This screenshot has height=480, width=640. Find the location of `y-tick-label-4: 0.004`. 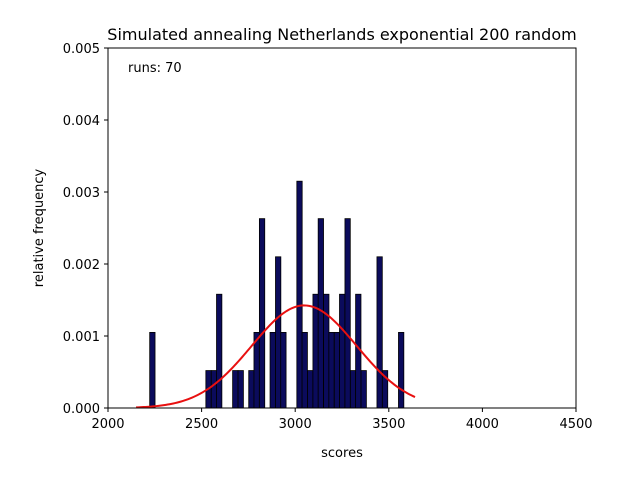

y-tick-label-4: 0.004 is located at coordinates (81, 121).